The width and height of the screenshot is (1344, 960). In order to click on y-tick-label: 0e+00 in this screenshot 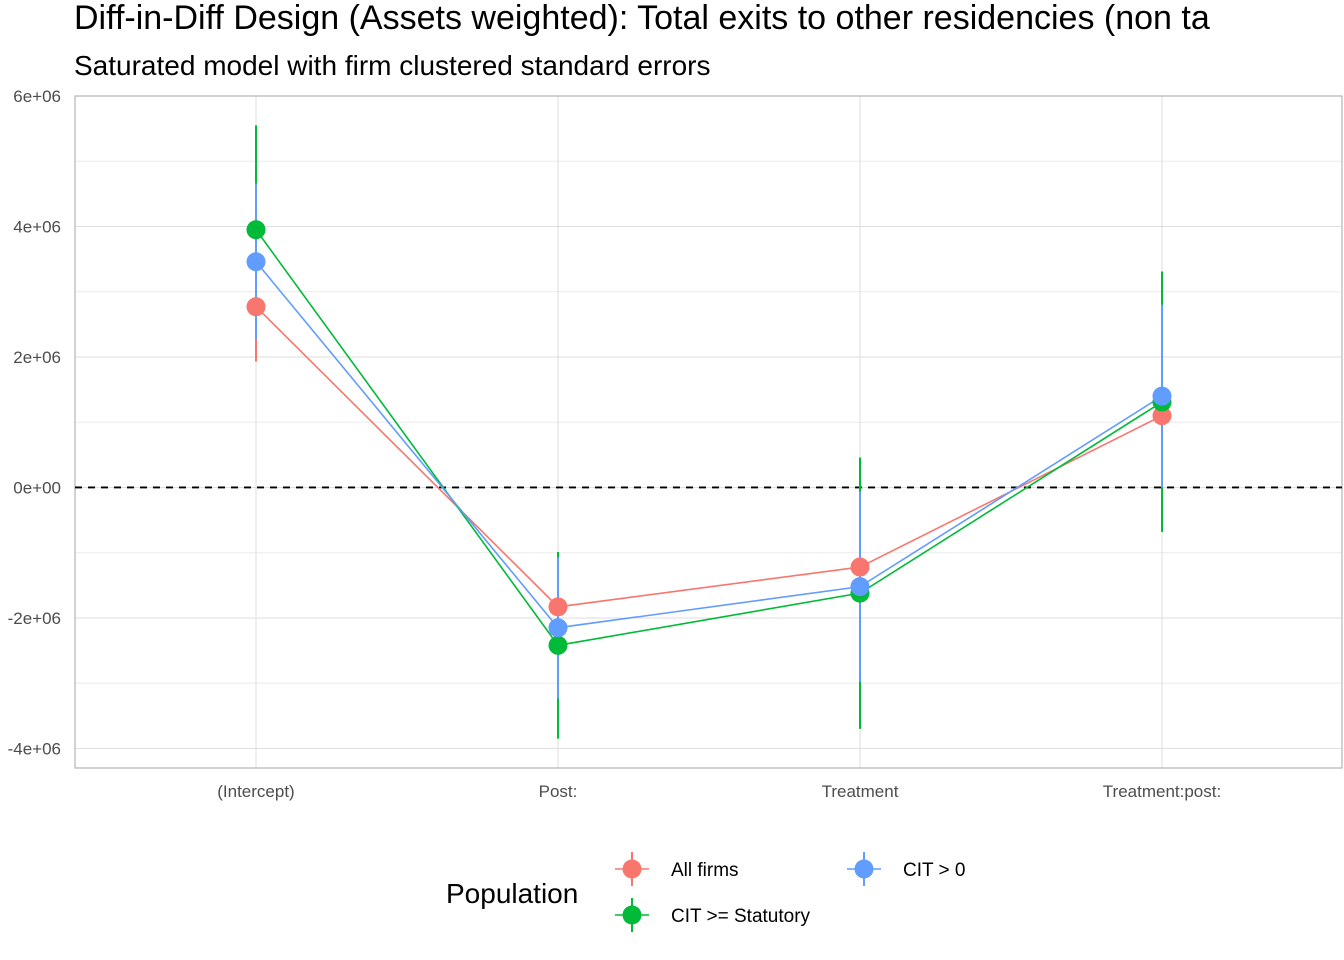, I will do `click(37, 487)`.